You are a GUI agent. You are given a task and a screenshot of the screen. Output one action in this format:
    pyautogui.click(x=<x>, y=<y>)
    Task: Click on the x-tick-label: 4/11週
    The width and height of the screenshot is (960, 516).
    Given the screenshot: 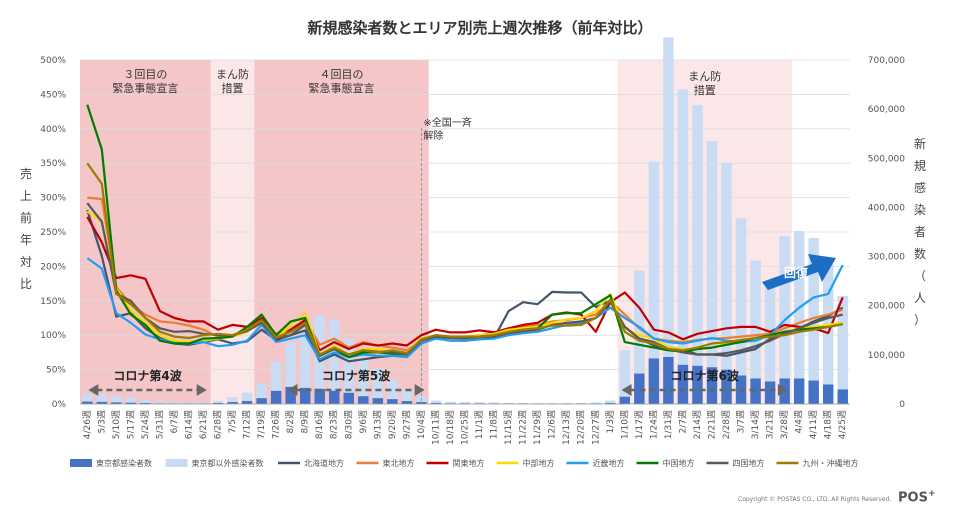 What is the action you would take?
    pyautogui.click(x=813, y=424)
    